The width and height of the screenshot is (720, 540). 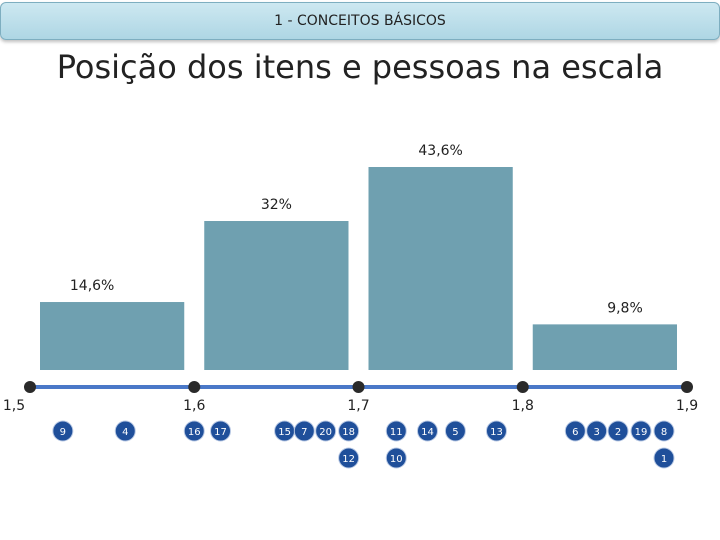 I want to click on axis-tick-label-4: 1,9, so click(x=687, y=406).